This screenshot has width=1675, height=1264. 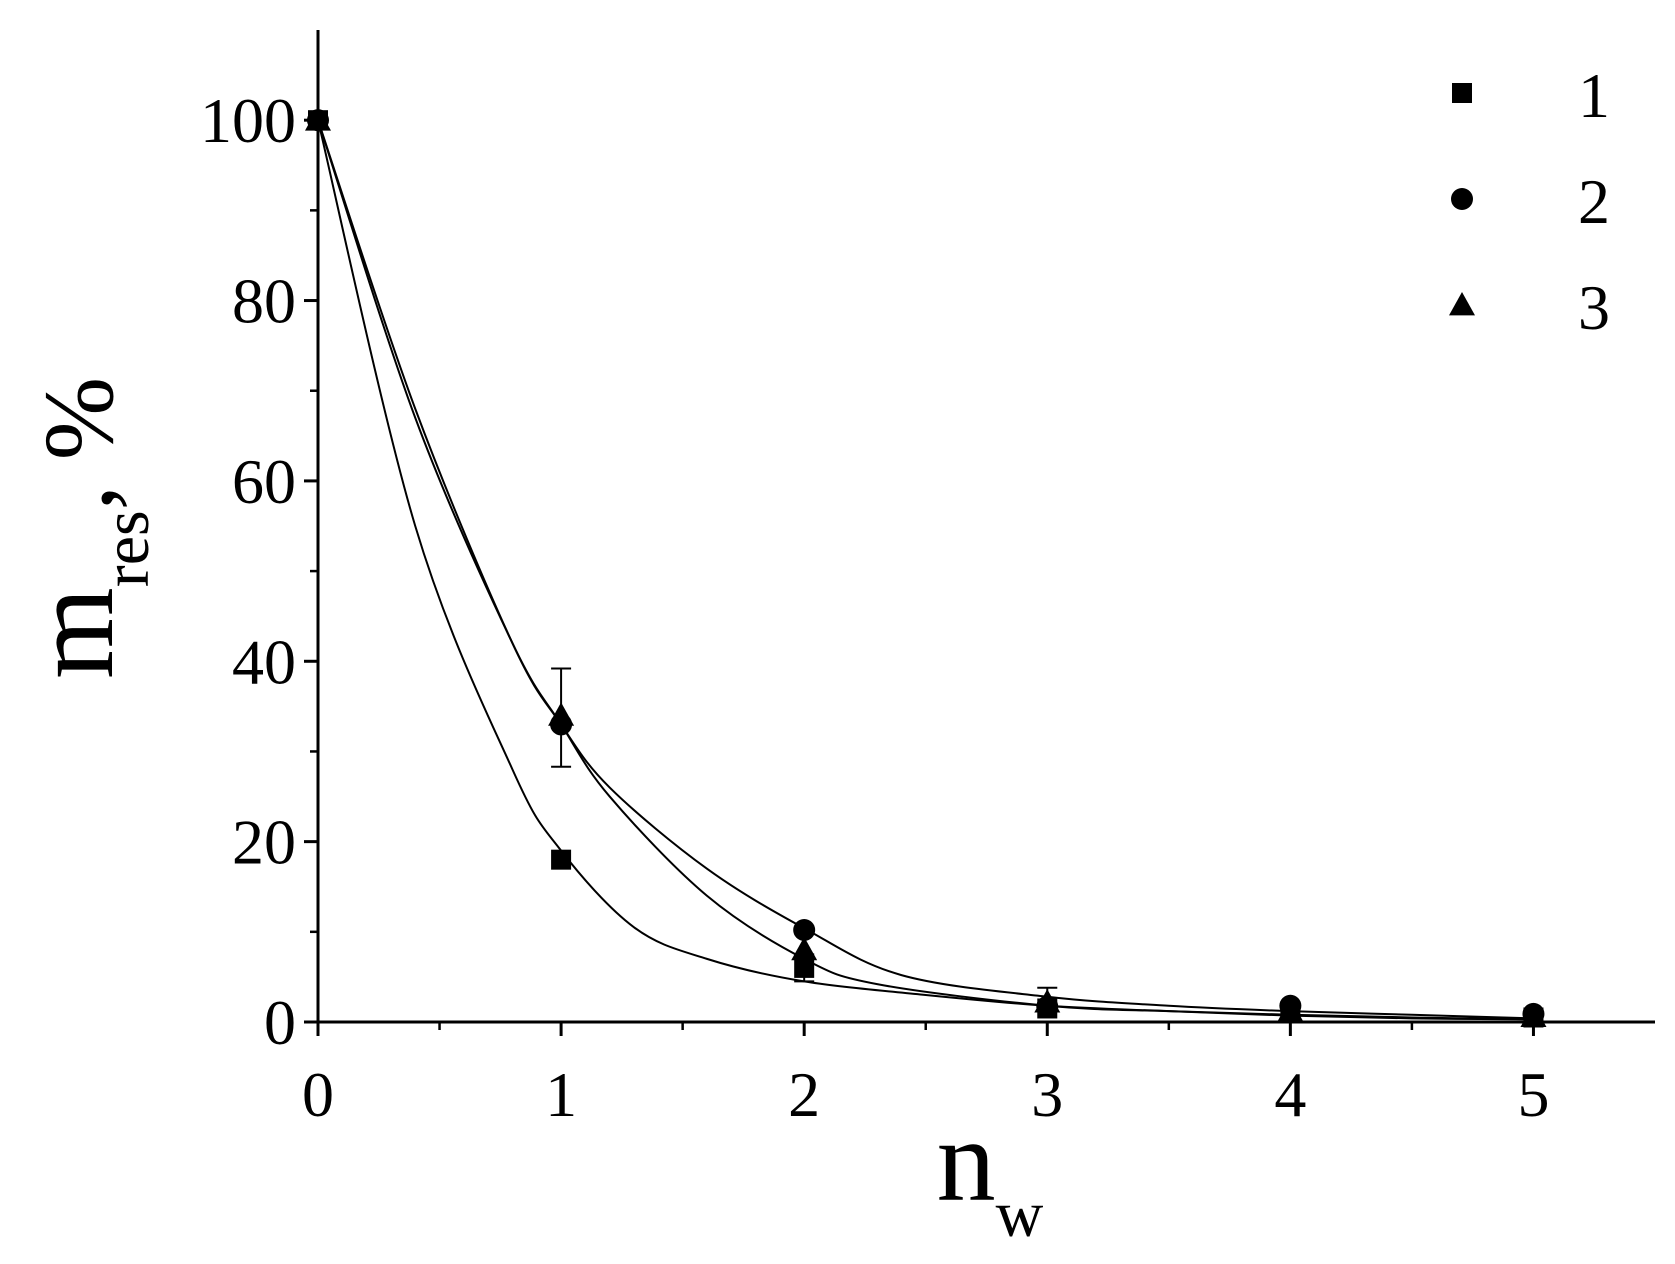 What do you see at coordinates (1290, 1094) in the screenshot?
I see `x-tick-label: 4` at bounding box center [1290, 1094].